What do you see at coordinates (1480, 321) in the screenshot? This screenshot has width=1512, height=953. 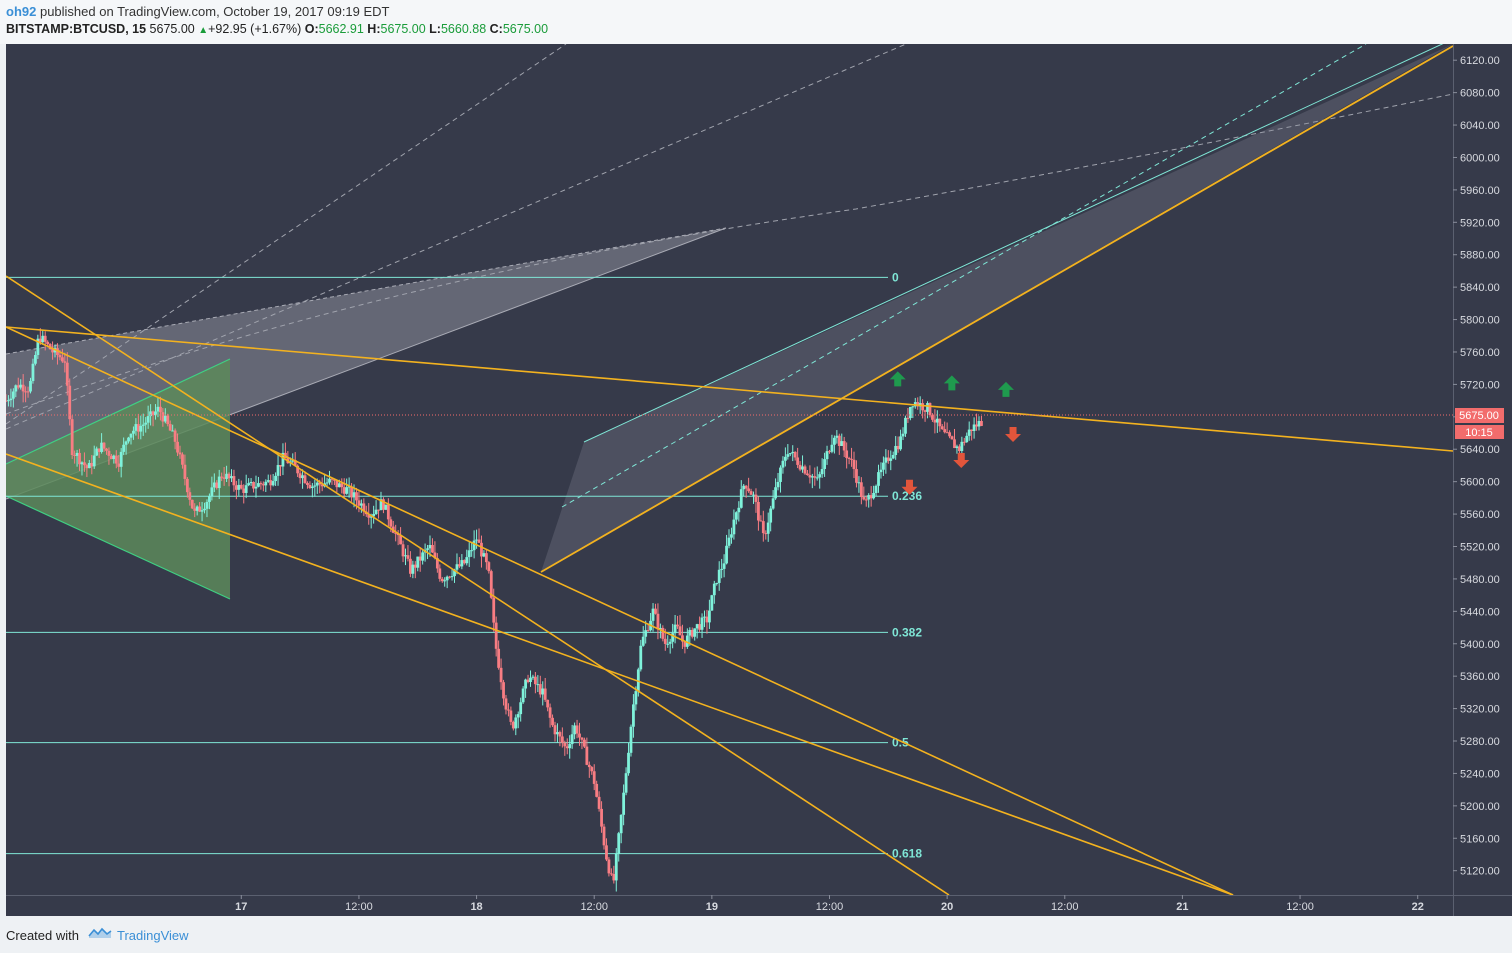 I see `price-tick-label: 5800.00` at bounding box center [1480, 321].